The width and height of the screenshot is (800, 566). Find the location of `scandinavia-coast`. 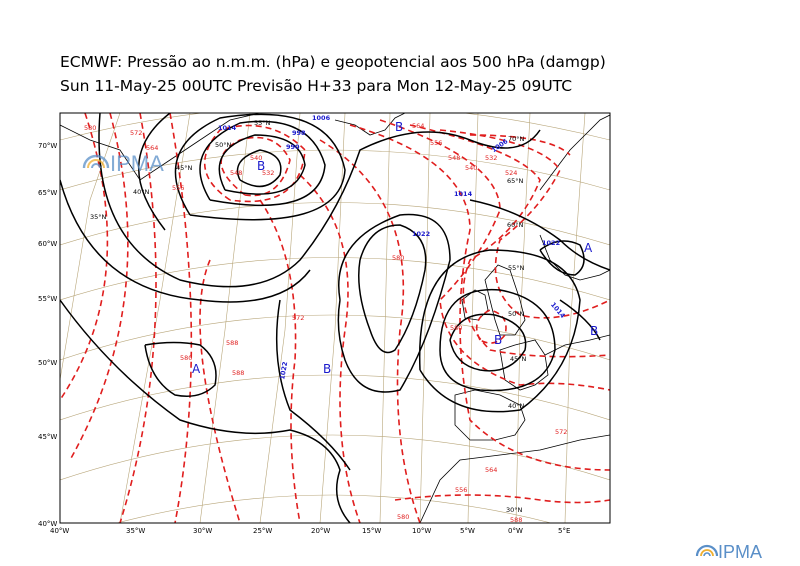

scandinavia-coast is located at coordinates (574, 197).